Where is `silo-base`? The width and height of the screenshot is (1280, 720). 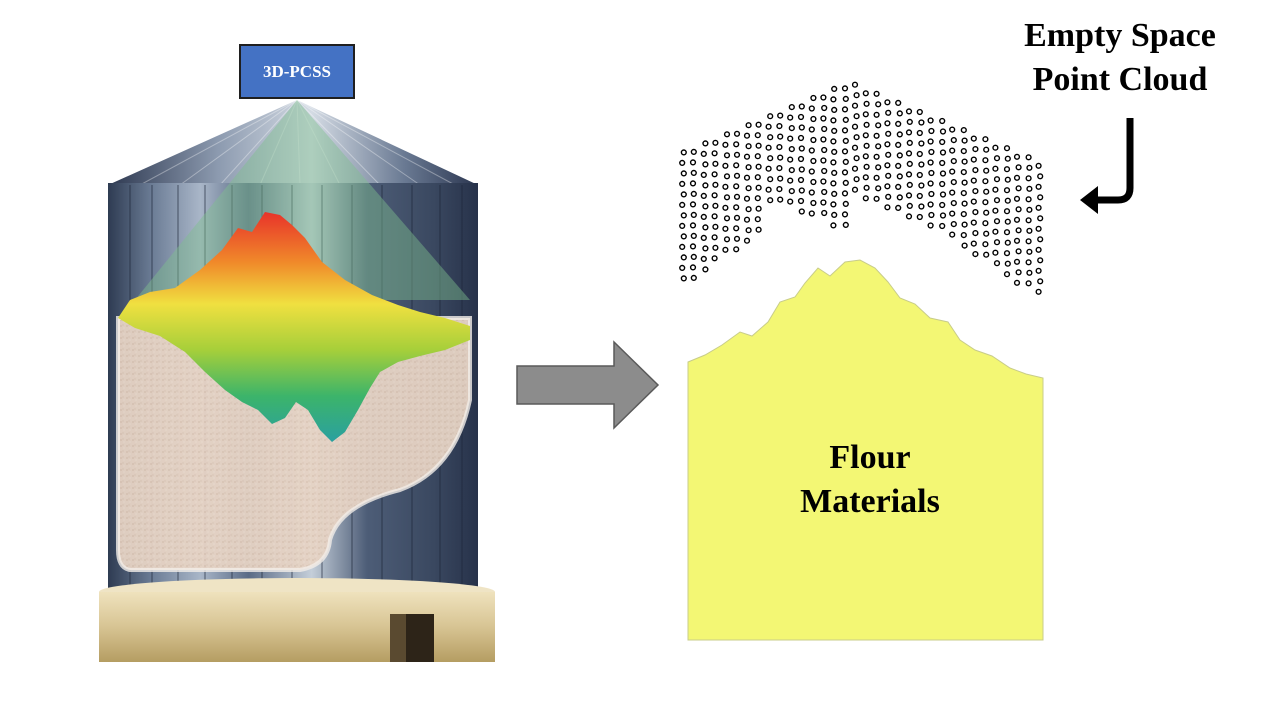
silo-base is located at coordinates (297, 627).